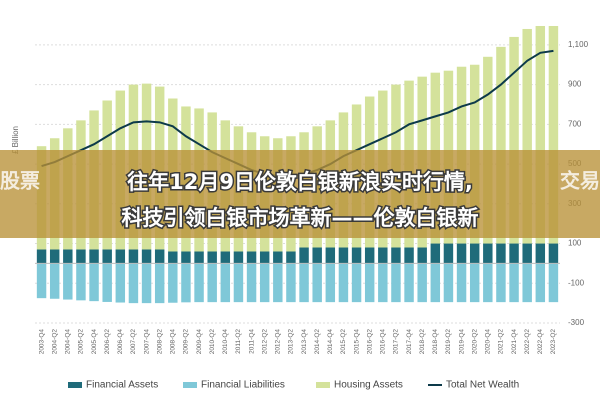 The image size is (600, 400). I want to click on banner-line: 往年12月9日伦敦白银新浪实时行情,, so click(300, 182).